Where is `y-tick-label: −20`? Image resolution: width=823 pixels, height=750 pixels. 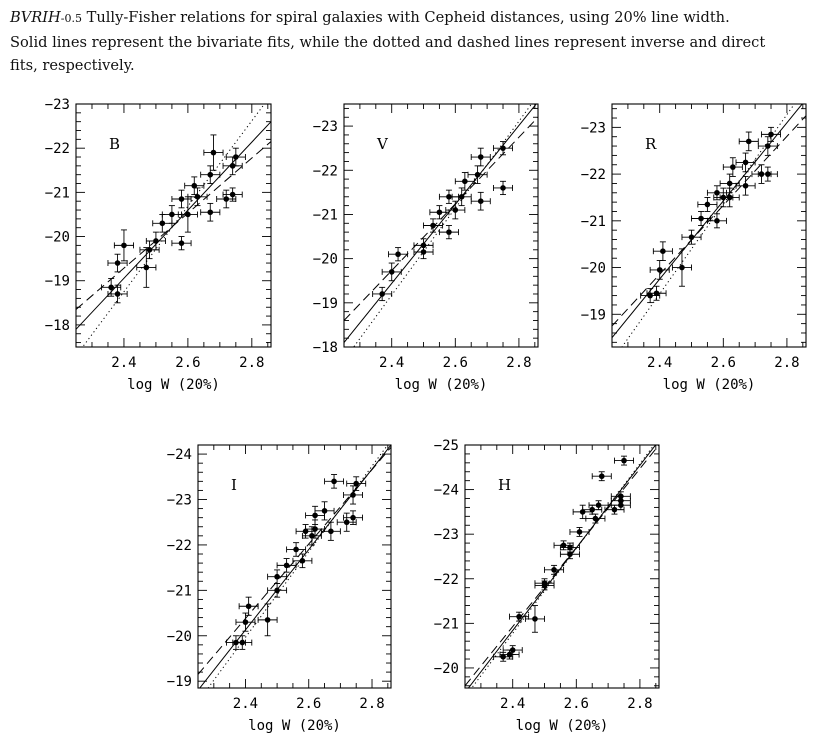 y-tick-label: −20 is located at coordinates (593, 269).